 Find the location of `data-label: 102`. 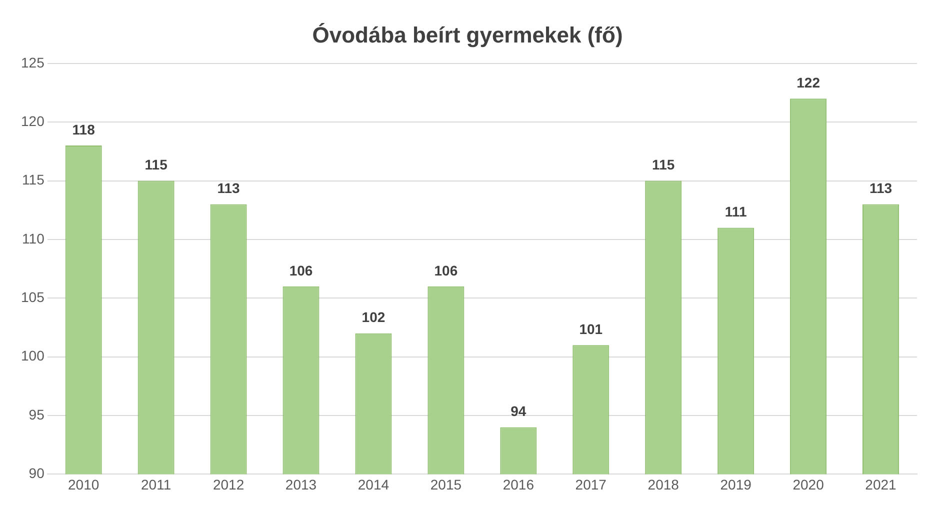

data-label: 102 is located at coordinates (374, 317).